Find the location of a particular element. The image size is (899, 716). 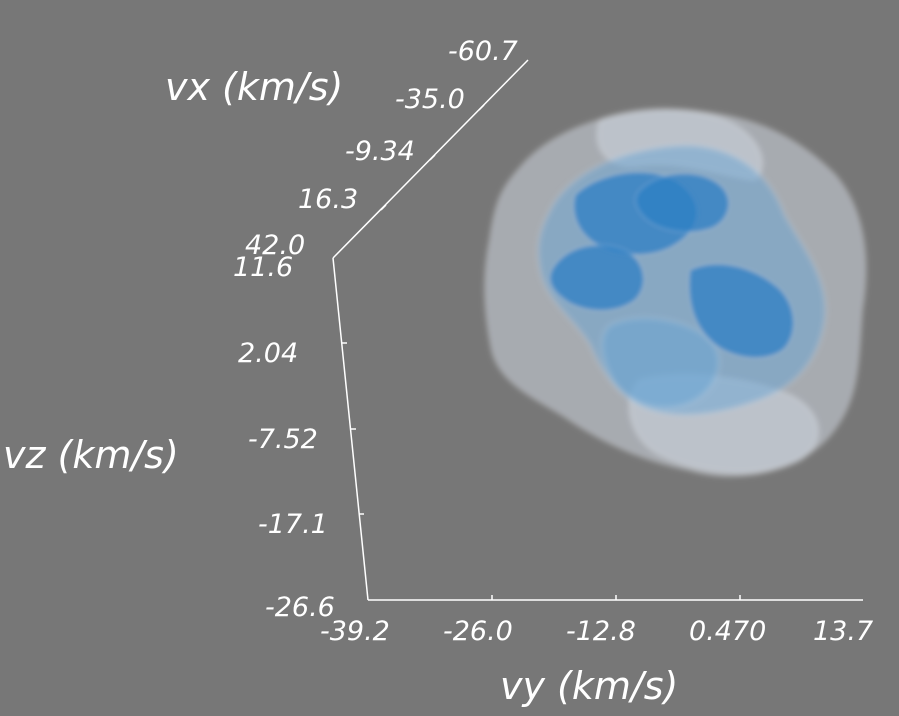

vy-tick-label: 0.470 is located at coordinates (727, 631).